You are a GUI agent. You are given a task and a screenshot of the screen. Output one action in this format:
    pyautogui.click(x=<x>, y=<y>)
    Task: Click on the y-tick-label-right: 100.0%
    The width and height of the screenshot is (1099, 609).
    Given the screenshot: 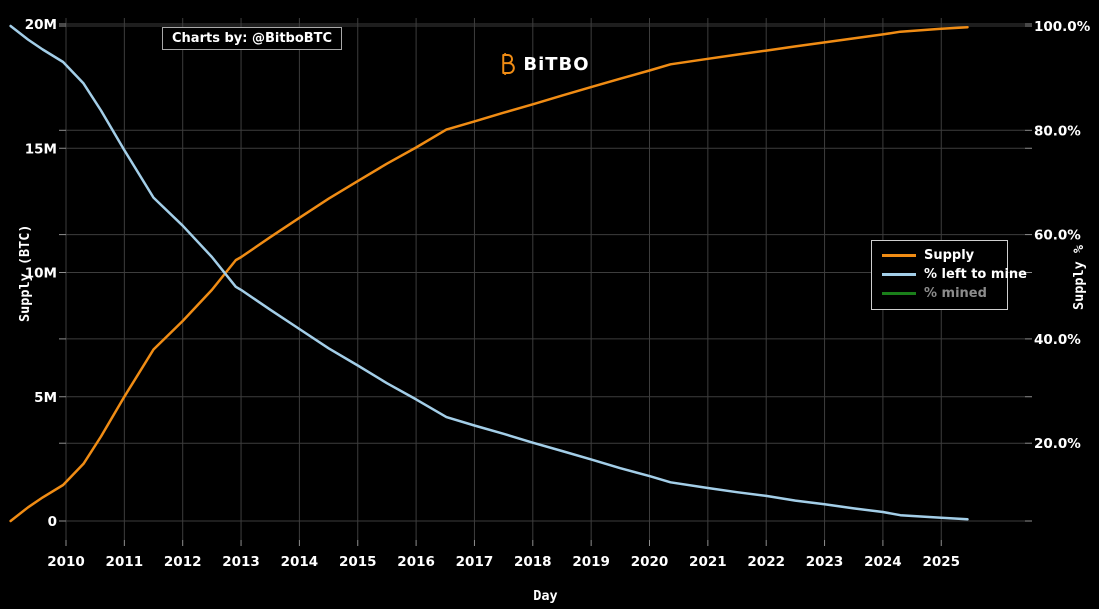 What is the action you would take?
    pyautogui.click(x=1062, y=27)
    